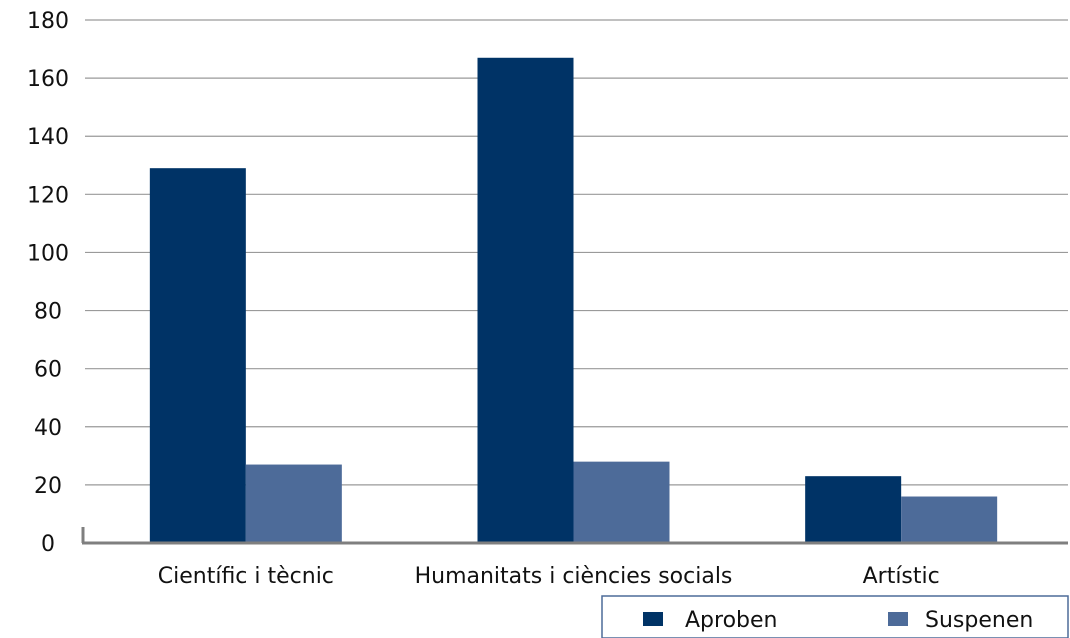  I want to click on y-tick-label: 160, so click(48, 79).